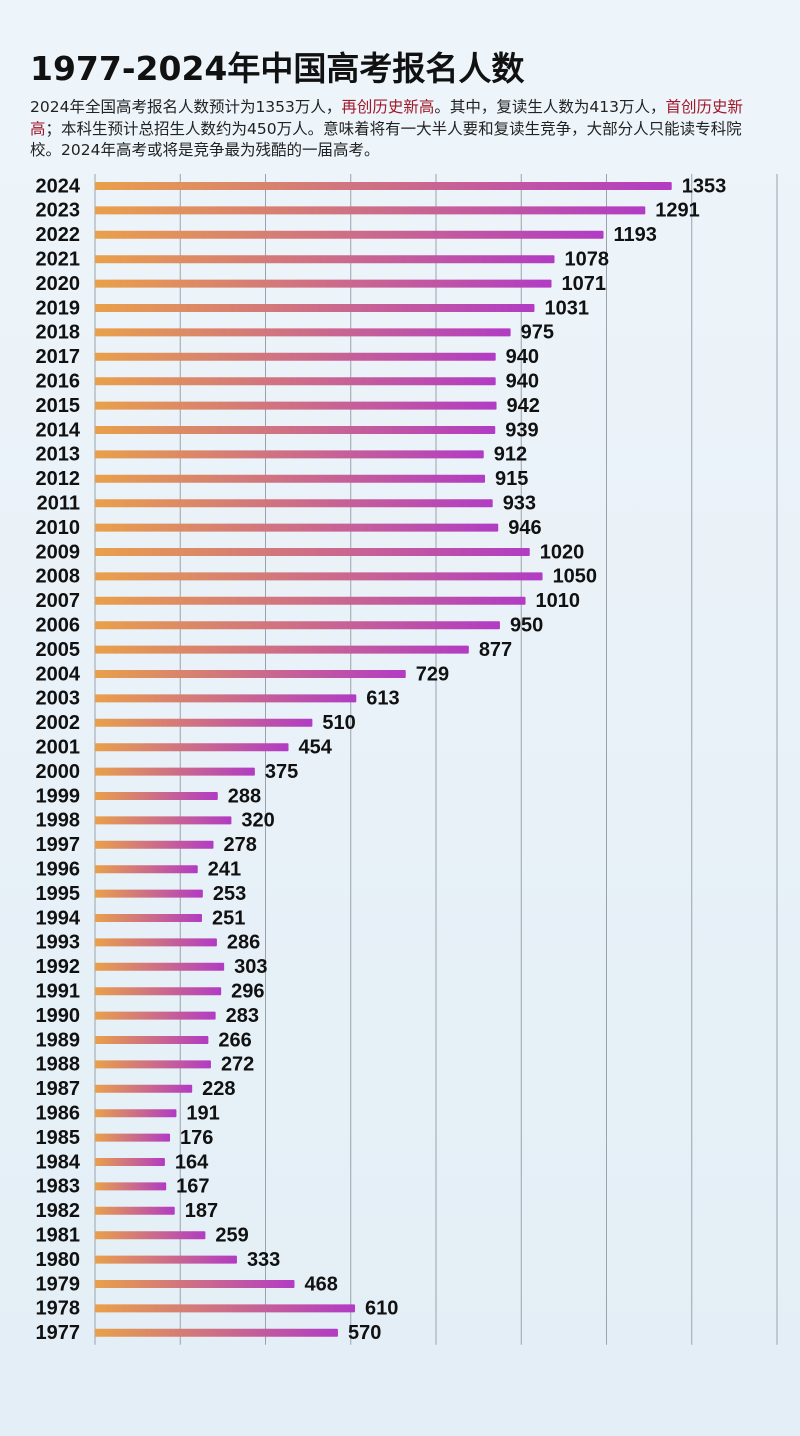  Describe the element at coordinates (281, 772) in the screenshot. I see `value-label: 375` at that location.